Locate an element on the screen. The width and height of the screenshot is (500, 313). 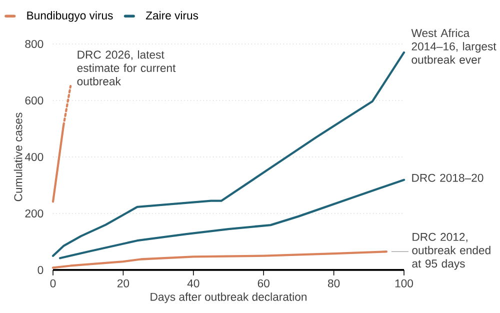
x-axis-title: Days after outbreak declaration is located at coordinates (228, 298).